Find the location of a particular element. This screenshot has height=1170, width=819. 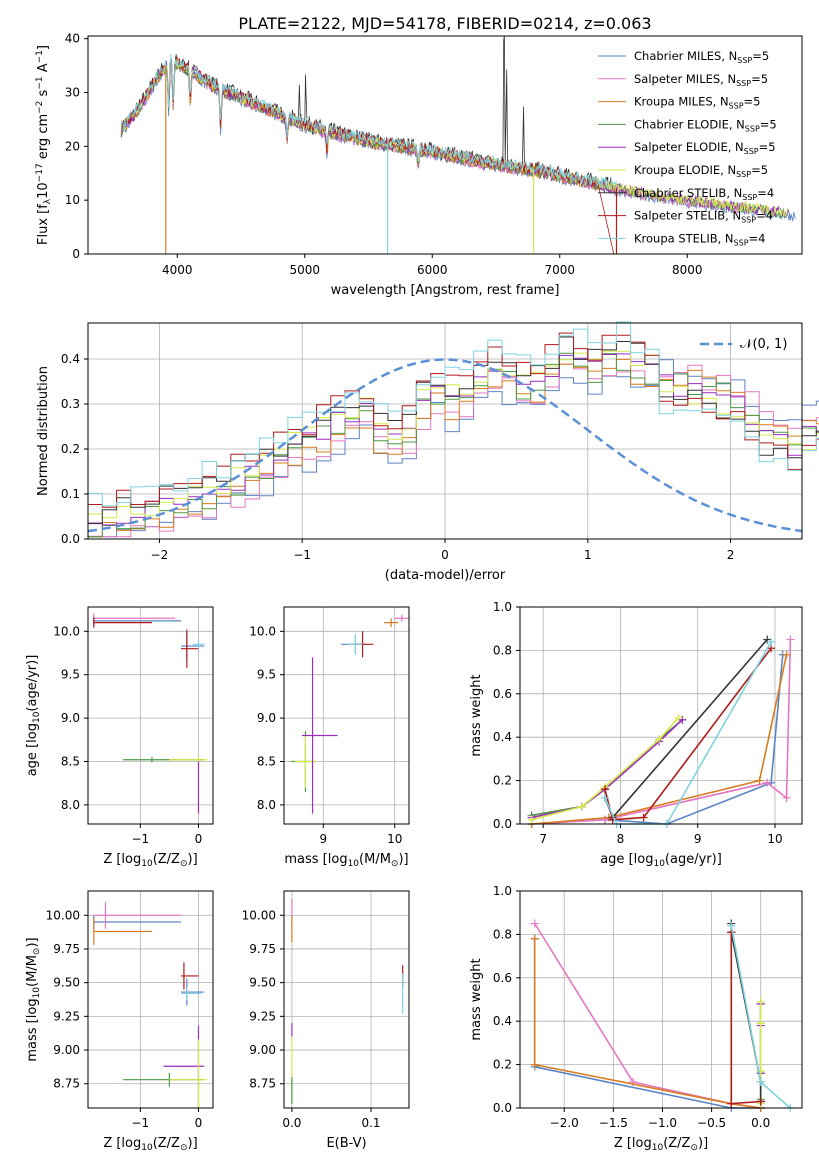

panel-xlabel-part: E(B-V) is located at coordinates (346, 1143).